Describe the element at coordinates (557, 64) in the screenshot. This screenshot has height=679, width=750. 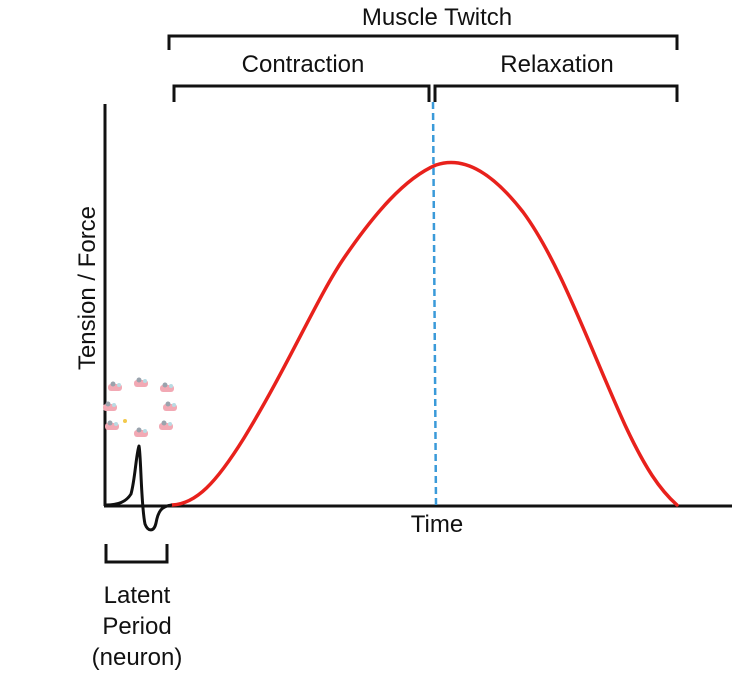
I see `relaxation-label: Relaxation` at that location.